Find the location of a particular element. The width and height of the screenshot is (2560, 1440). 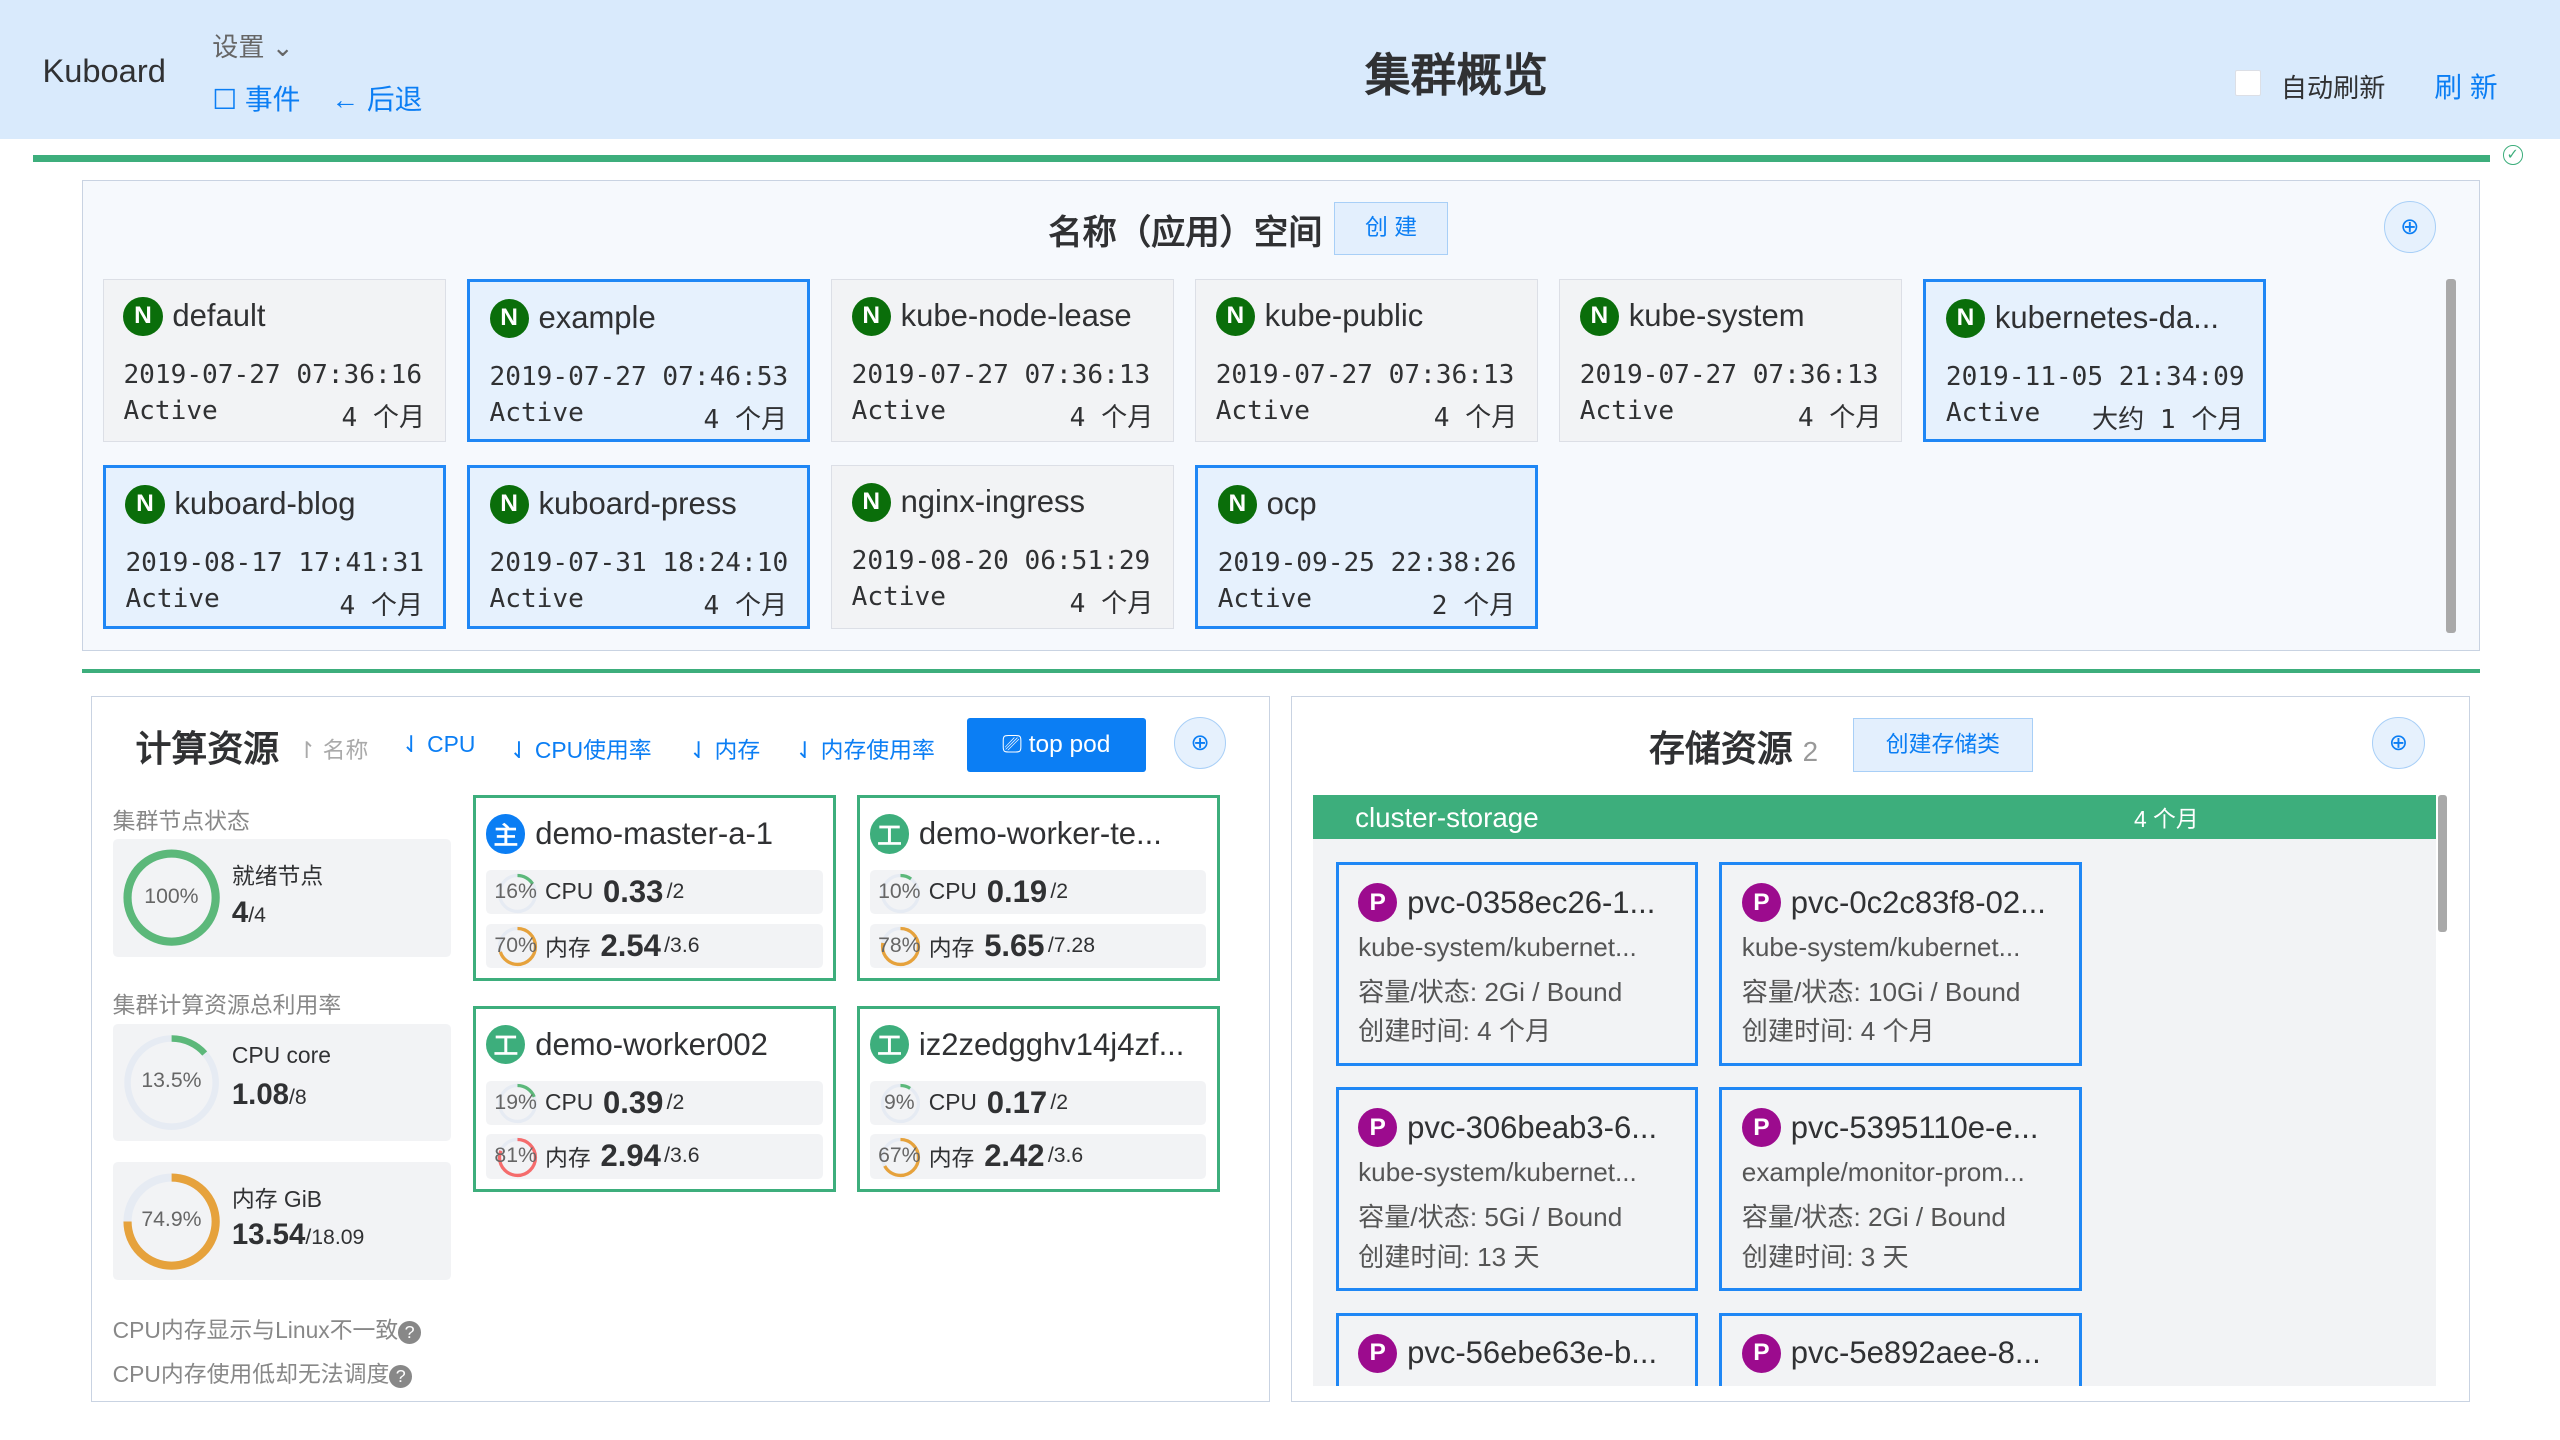

refresh-button: 刷 新 is located at coordinates (2466, 88).